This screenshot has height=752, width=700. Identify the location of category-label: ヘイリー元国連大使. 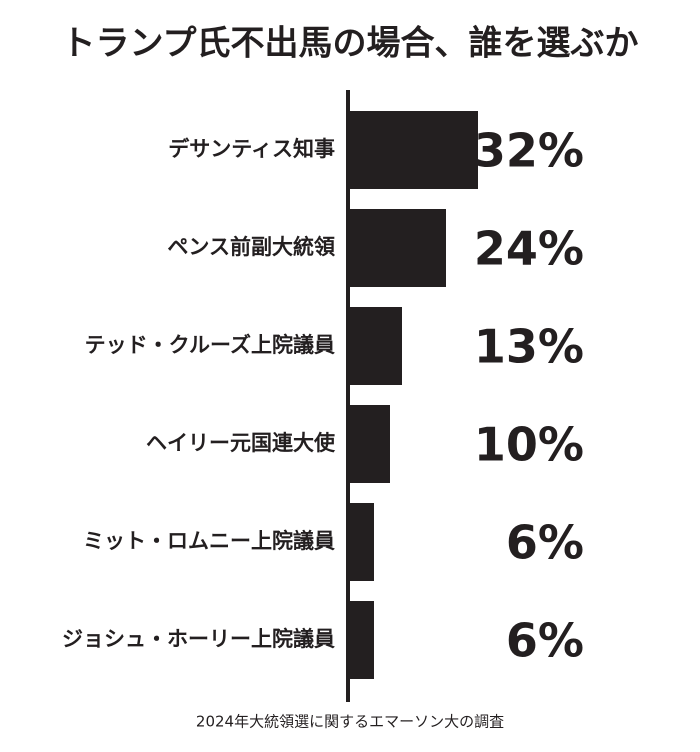
(241, 443).